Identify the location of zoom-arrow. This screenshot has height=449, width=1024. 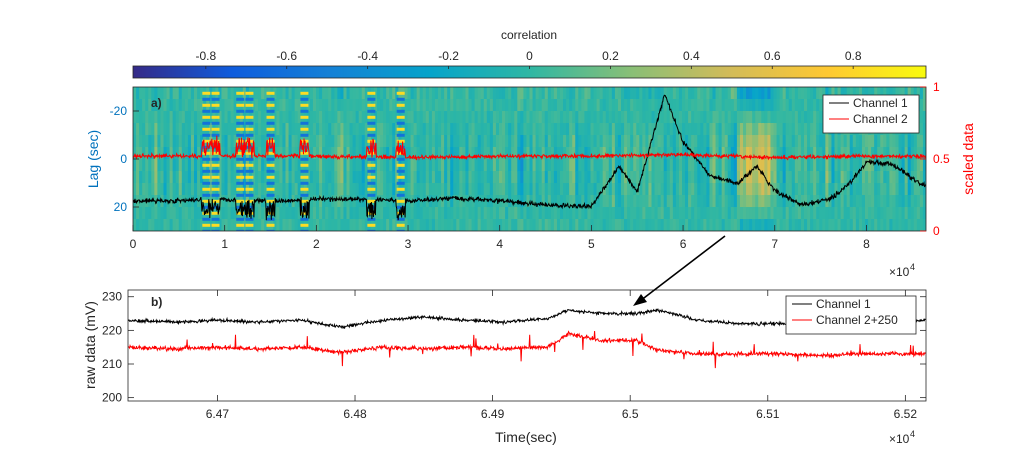
(679, 270).